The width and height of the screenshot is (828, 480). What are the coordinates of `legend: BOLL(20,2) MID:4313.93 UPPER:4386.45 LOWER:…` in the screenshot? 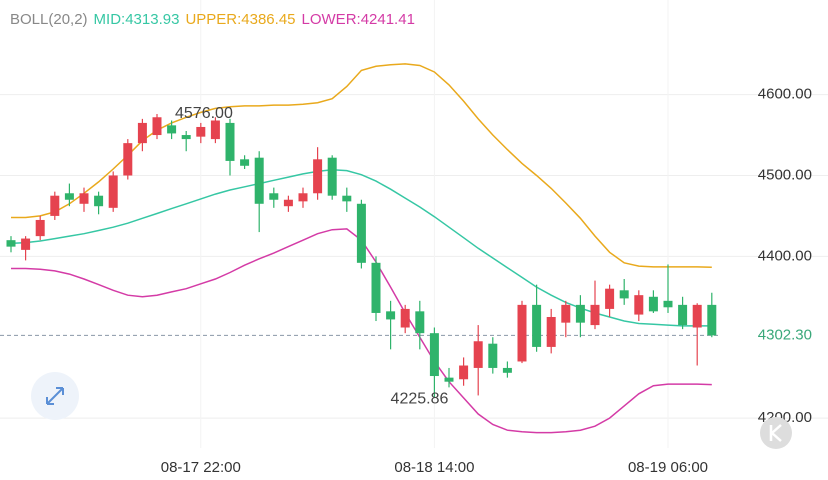 It's located at (212, 19).